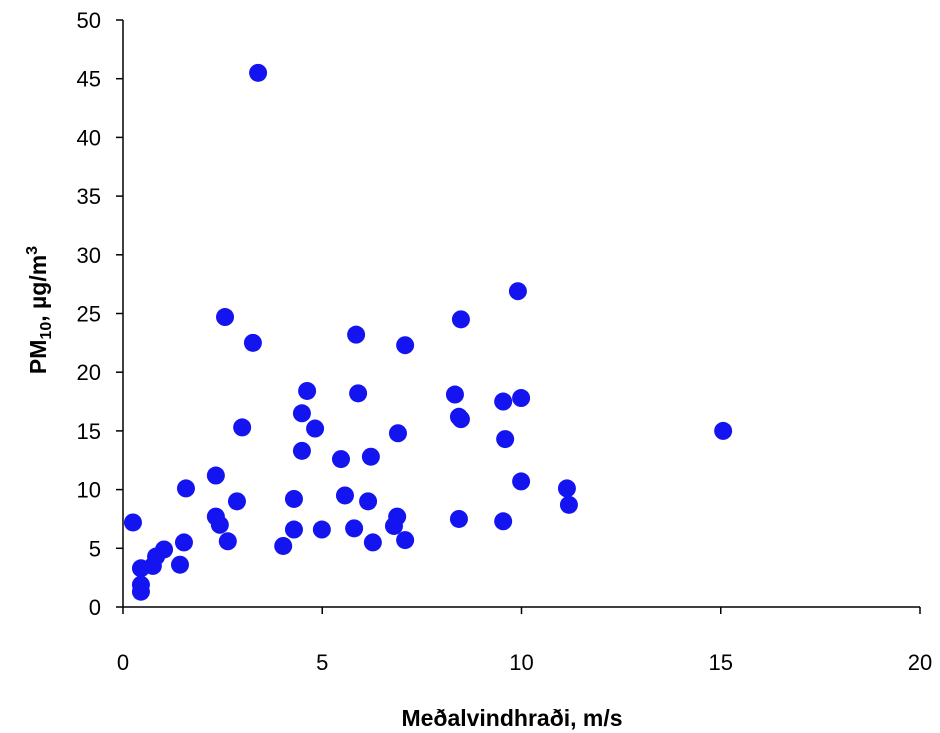  Describe the element at coordinates (95, 607) in the screenshot. I see `y-tick-label: 0` at that location.